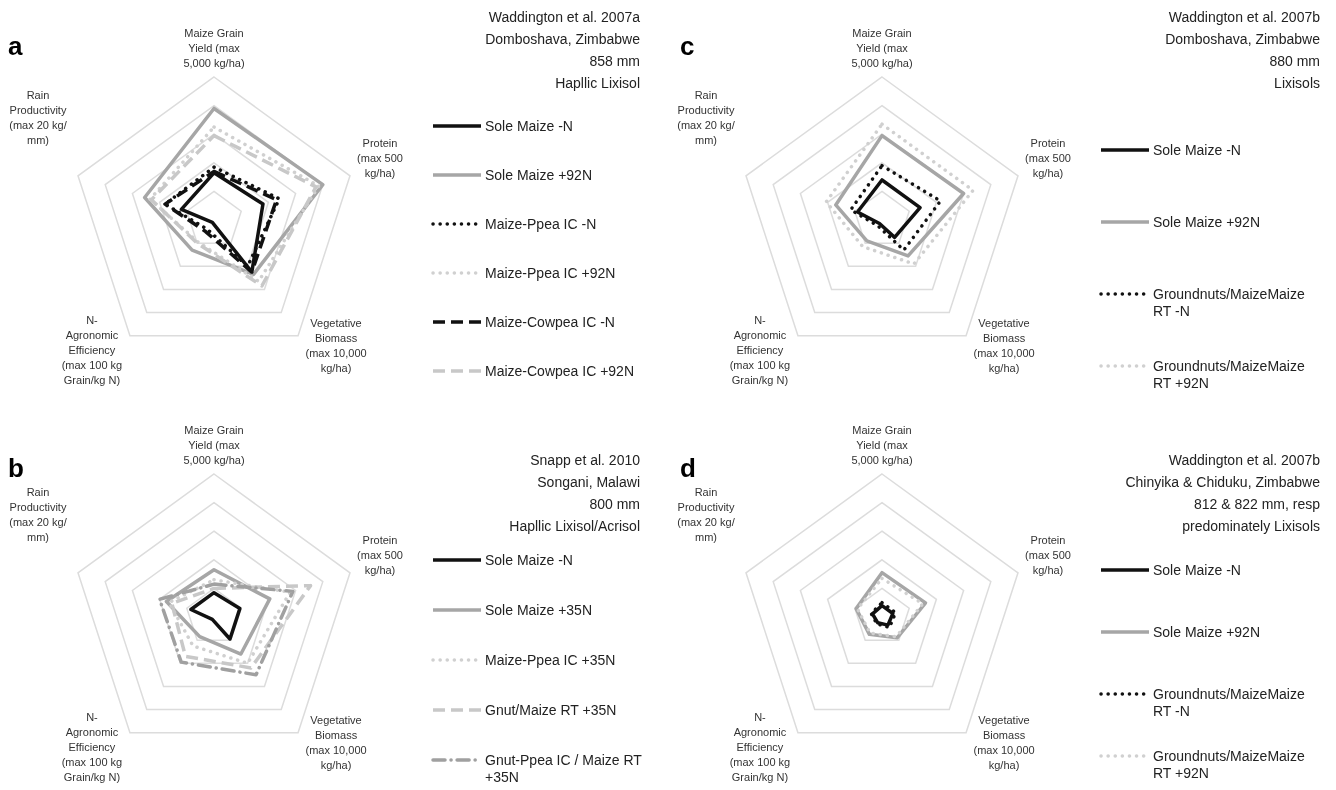 The height and width of the screenshot is (790, 1336). What do you see at coordinates (1243, 61) in the screenshot?
I see `text: Domboshava, Zimbabwe 880 mm Lixisols` at bounding box center [1243, 61].